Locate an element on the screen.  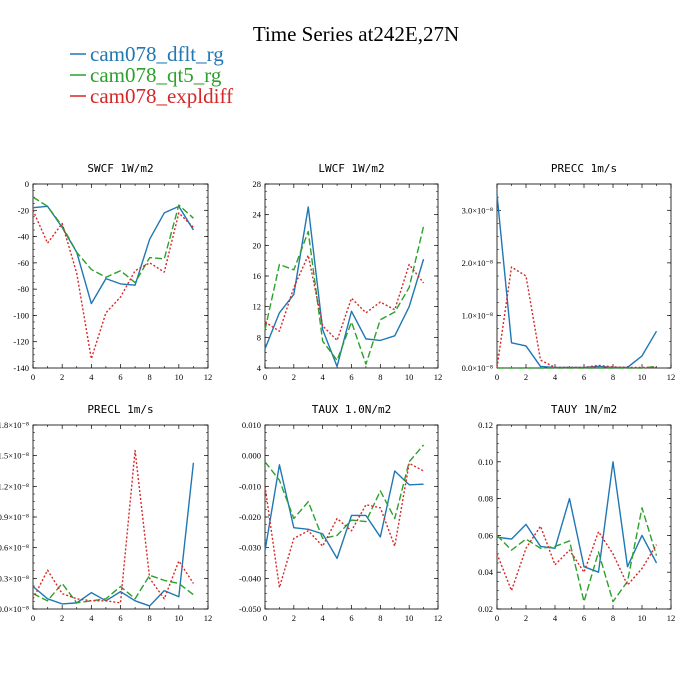
y-tick-label: 3.0×10⁻⁸ is located at coordinates (477, 210).